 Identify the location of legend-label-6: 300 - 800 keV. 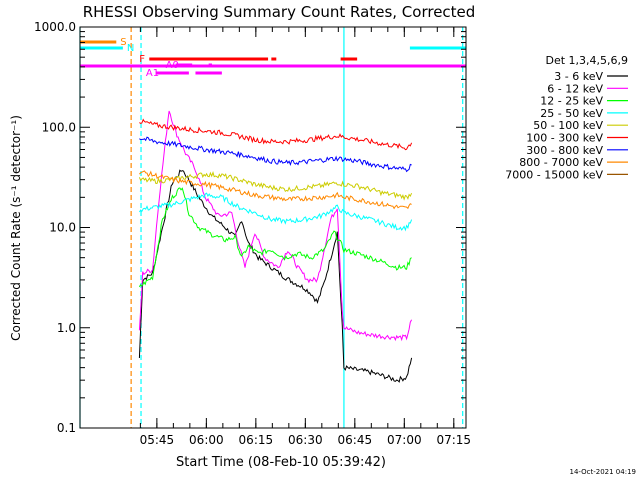
(564, 150).